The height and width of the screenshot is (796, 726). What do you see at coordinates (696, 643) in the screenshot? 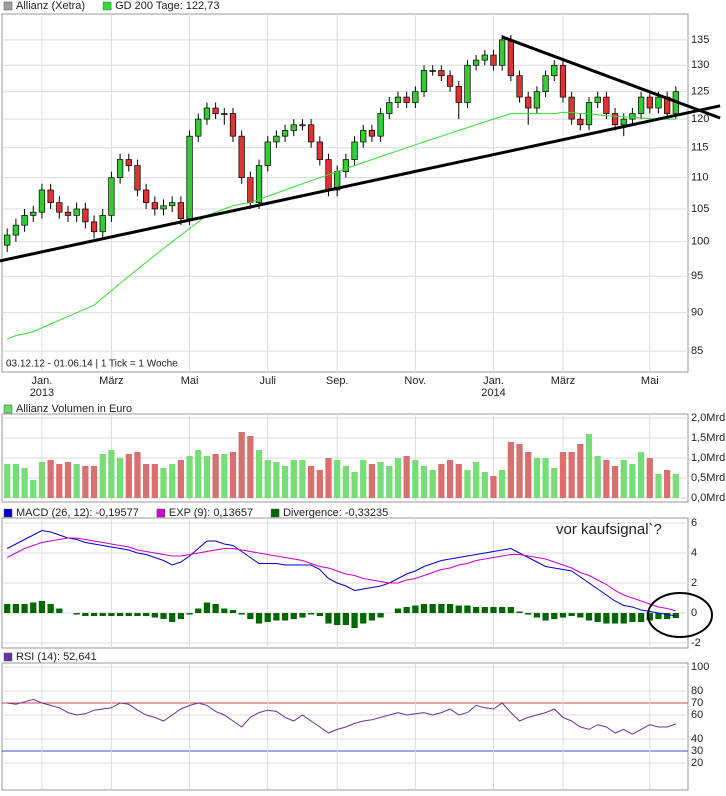
I see `y-tick-label: -2` at bounding box center [696, 643].